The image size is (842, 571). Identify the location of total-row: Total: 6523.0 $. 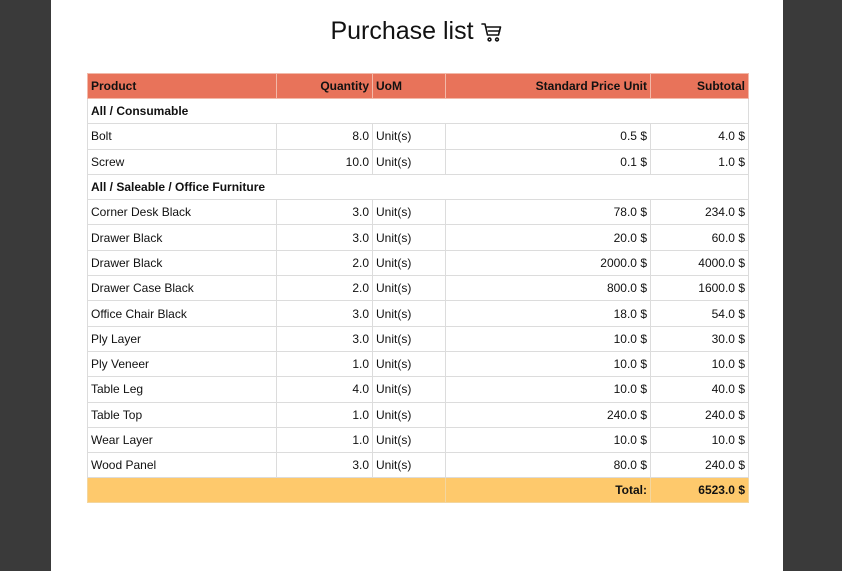
(418, 490).